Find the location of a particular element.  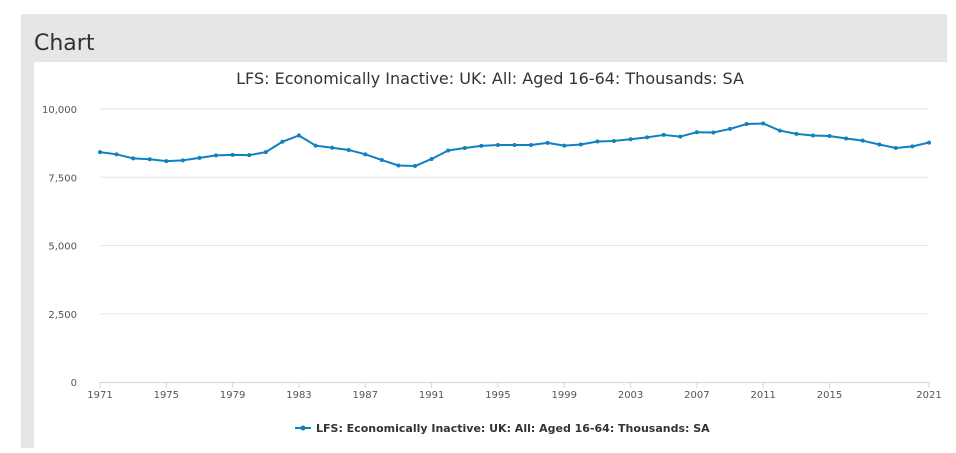

x-tick-label: 2021 is located at coordinates (928, 395).